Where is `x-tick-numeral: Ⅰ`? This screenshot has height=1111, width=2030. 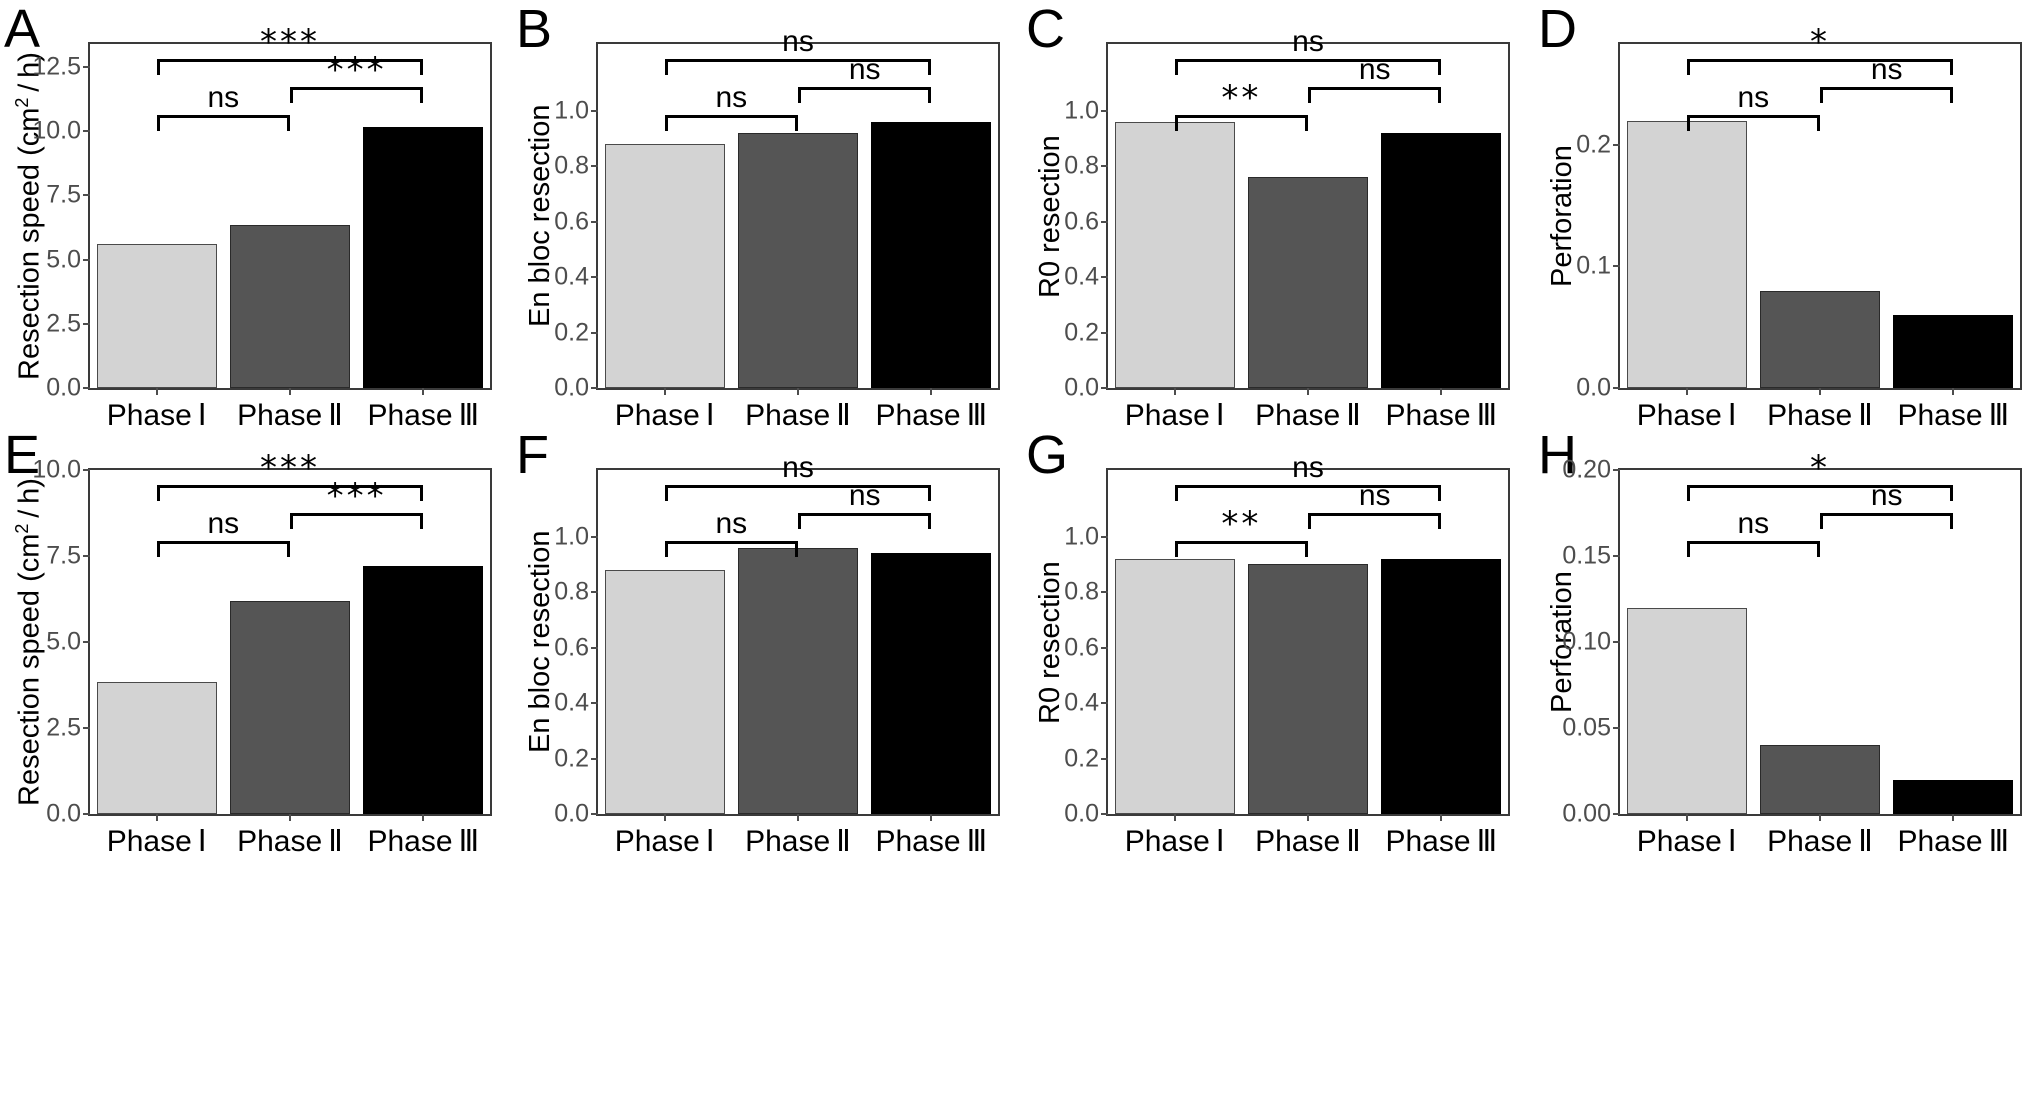
x-tick-numeral: Ⅰ is located at coordinates (1732, 415).